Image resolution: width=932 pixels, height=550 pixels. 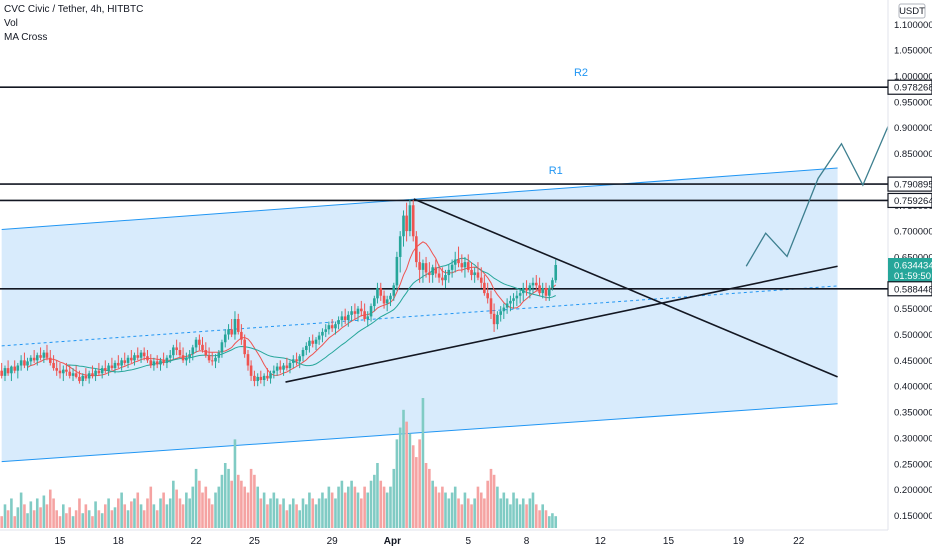 I want to click on channel-upper-line, so click(x=419, y=199).